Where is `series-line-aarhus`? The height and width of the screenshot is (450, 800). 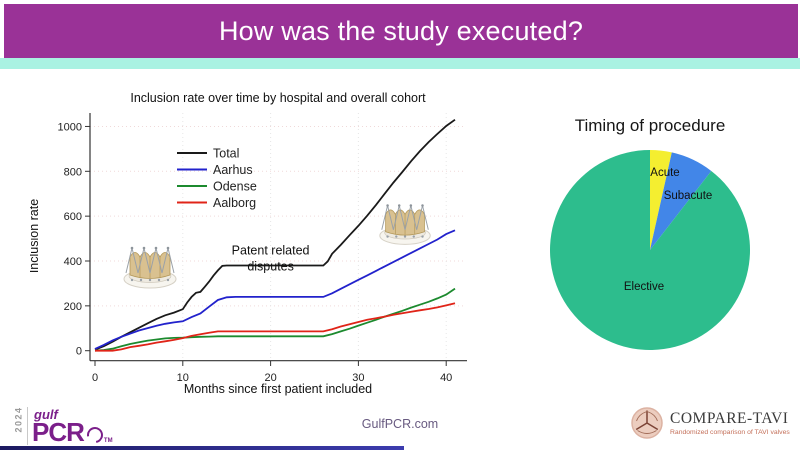
series-line-aarhus is located at coordinates (275, 289).